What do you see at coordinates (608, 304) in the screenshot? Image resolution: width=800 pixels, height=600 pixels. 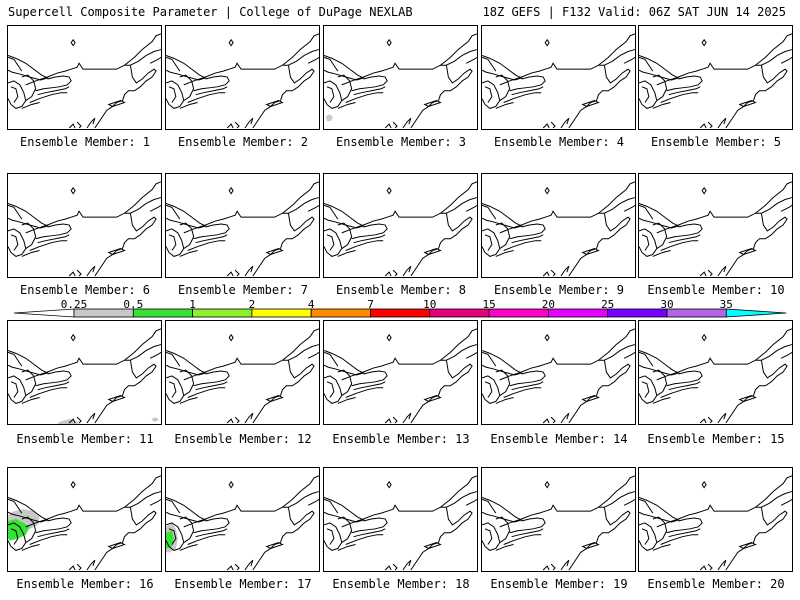 I see `colorbar-tick-label: 25` at bounding box center [608, 304].